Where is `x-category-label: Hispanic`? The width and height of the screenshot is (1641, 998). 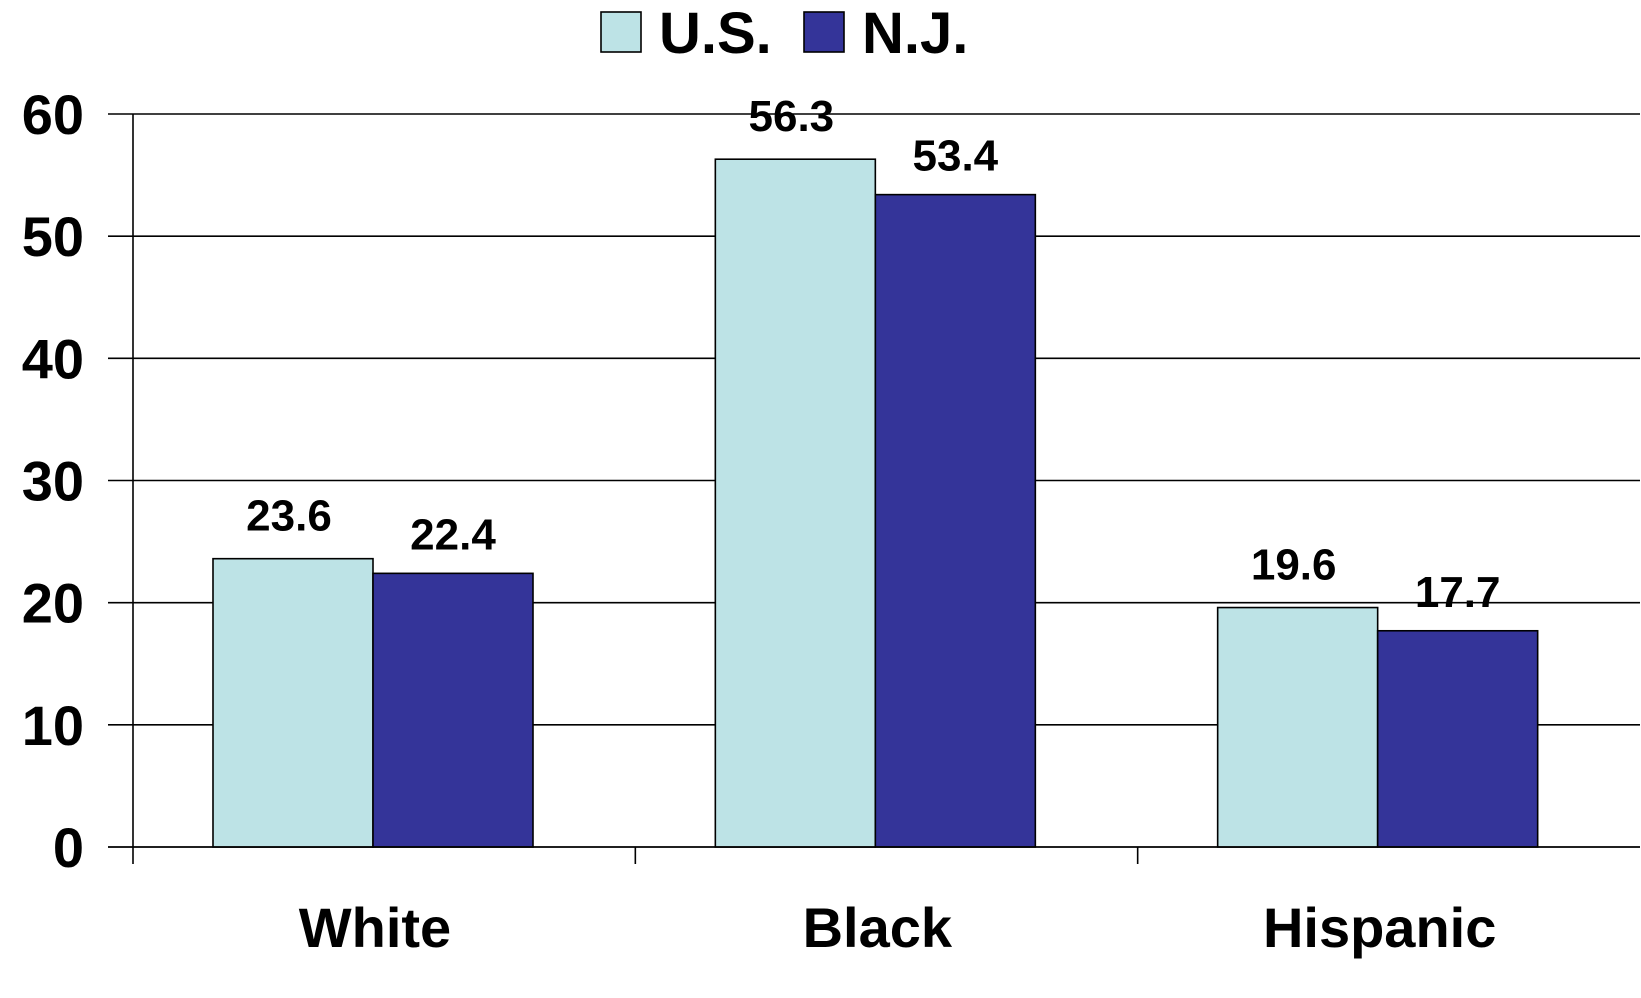
x-category-label: Hispanic is located at coordinates (1379, 927).